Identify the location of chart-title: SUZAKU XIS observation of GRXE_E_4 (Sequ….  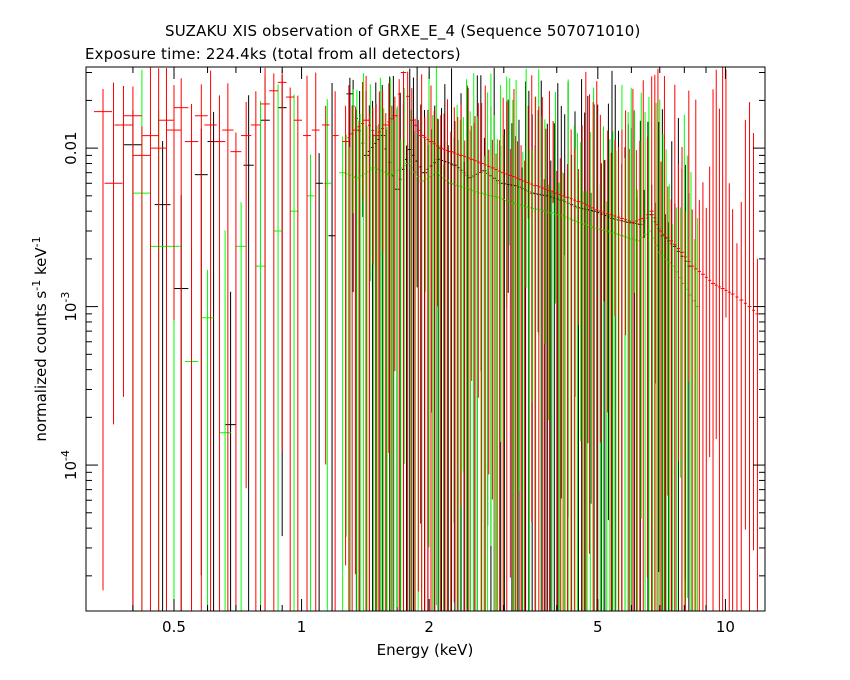
(403, 31).